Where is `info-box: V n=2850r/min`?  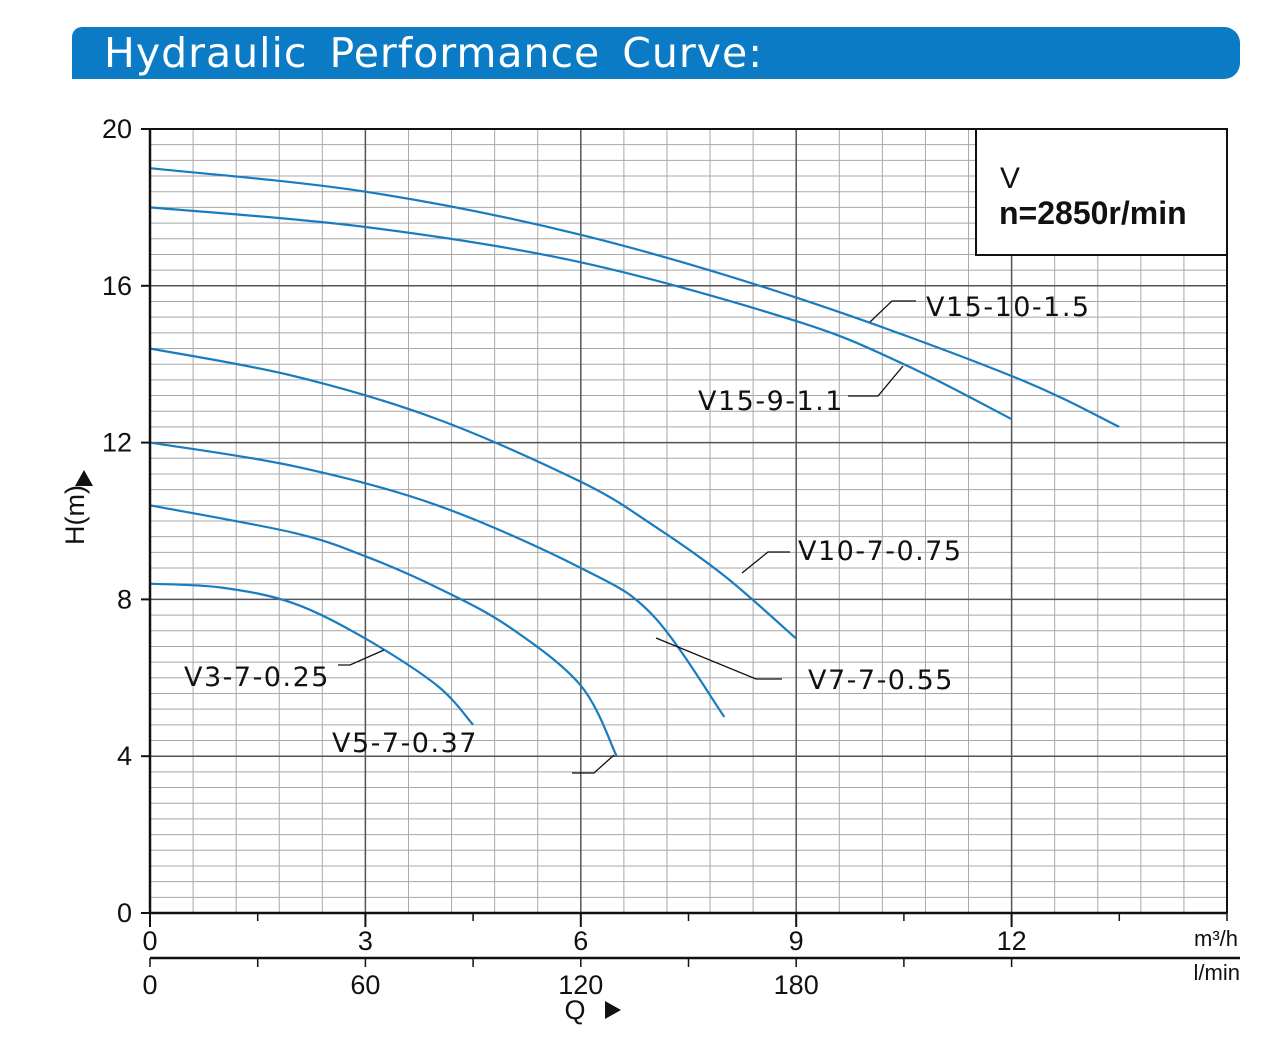
info-box: V n=2850r/min is located at coordinates (1101, 192).